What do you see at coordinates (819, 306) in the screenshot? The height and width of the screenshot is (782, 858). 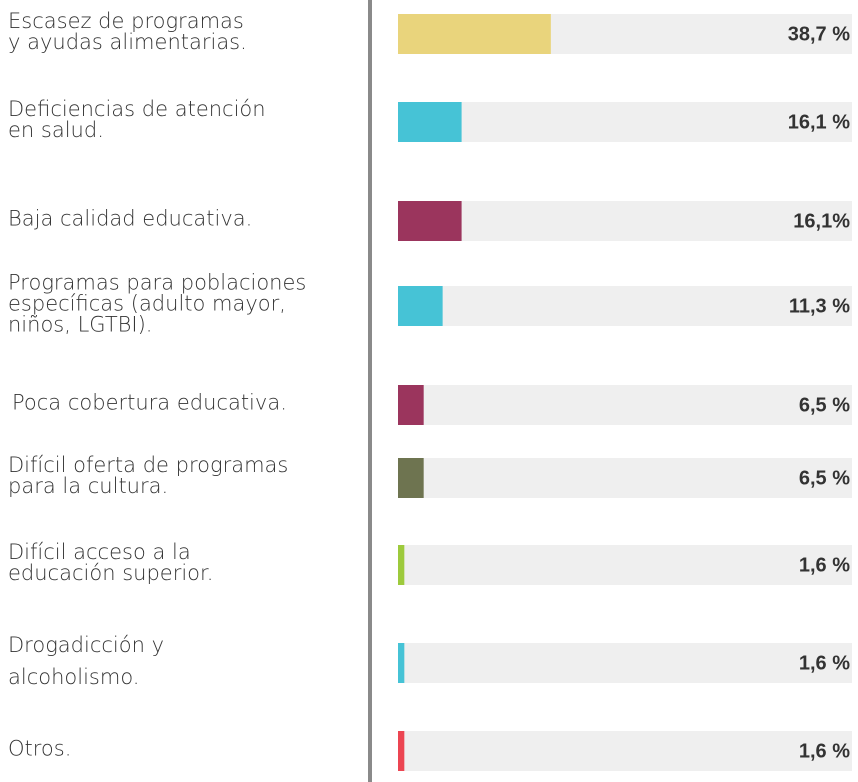 I see `value-label: 11,3 %` at bounding box center [819, 306].